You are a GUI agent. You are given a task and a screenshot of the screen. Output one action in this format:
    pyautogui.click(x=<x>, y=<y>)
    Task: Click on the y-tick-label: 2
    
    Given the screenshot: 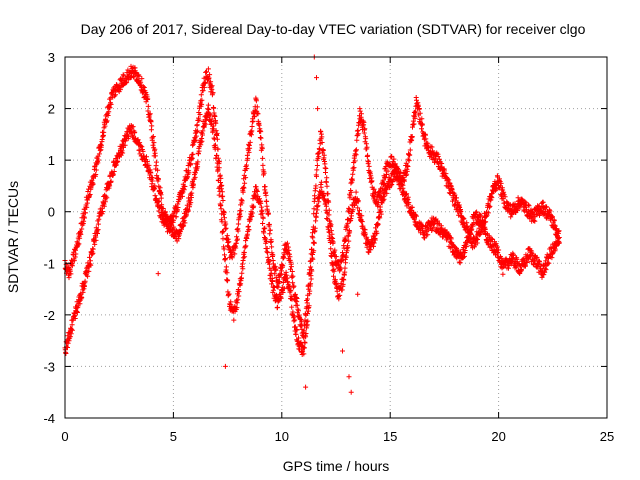 What is the action you would take?
    pyautogui.click(x=51, y=109)
    